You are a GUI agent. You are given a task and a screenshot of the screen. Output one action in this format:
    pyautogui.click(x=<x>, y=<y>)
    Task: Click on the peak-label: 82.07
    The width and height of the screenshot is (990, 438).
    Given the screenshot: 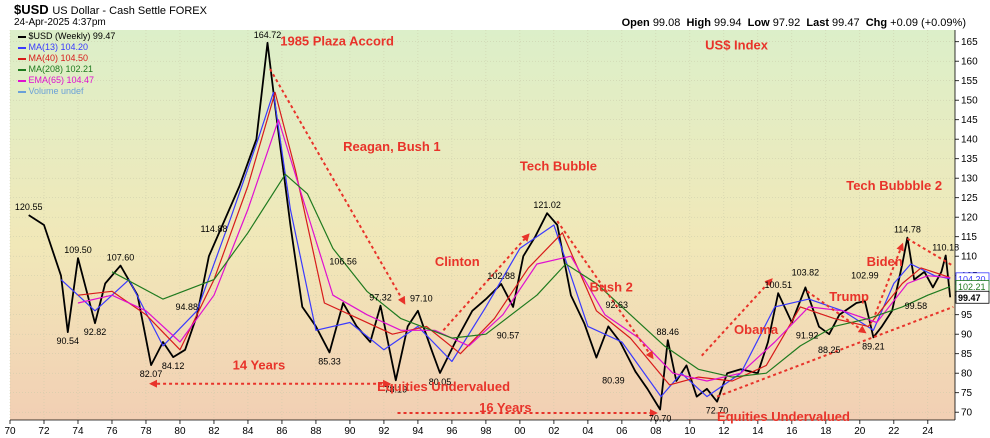 What is the action you would take?
    pyautogui.click(x=151, y=374)
    